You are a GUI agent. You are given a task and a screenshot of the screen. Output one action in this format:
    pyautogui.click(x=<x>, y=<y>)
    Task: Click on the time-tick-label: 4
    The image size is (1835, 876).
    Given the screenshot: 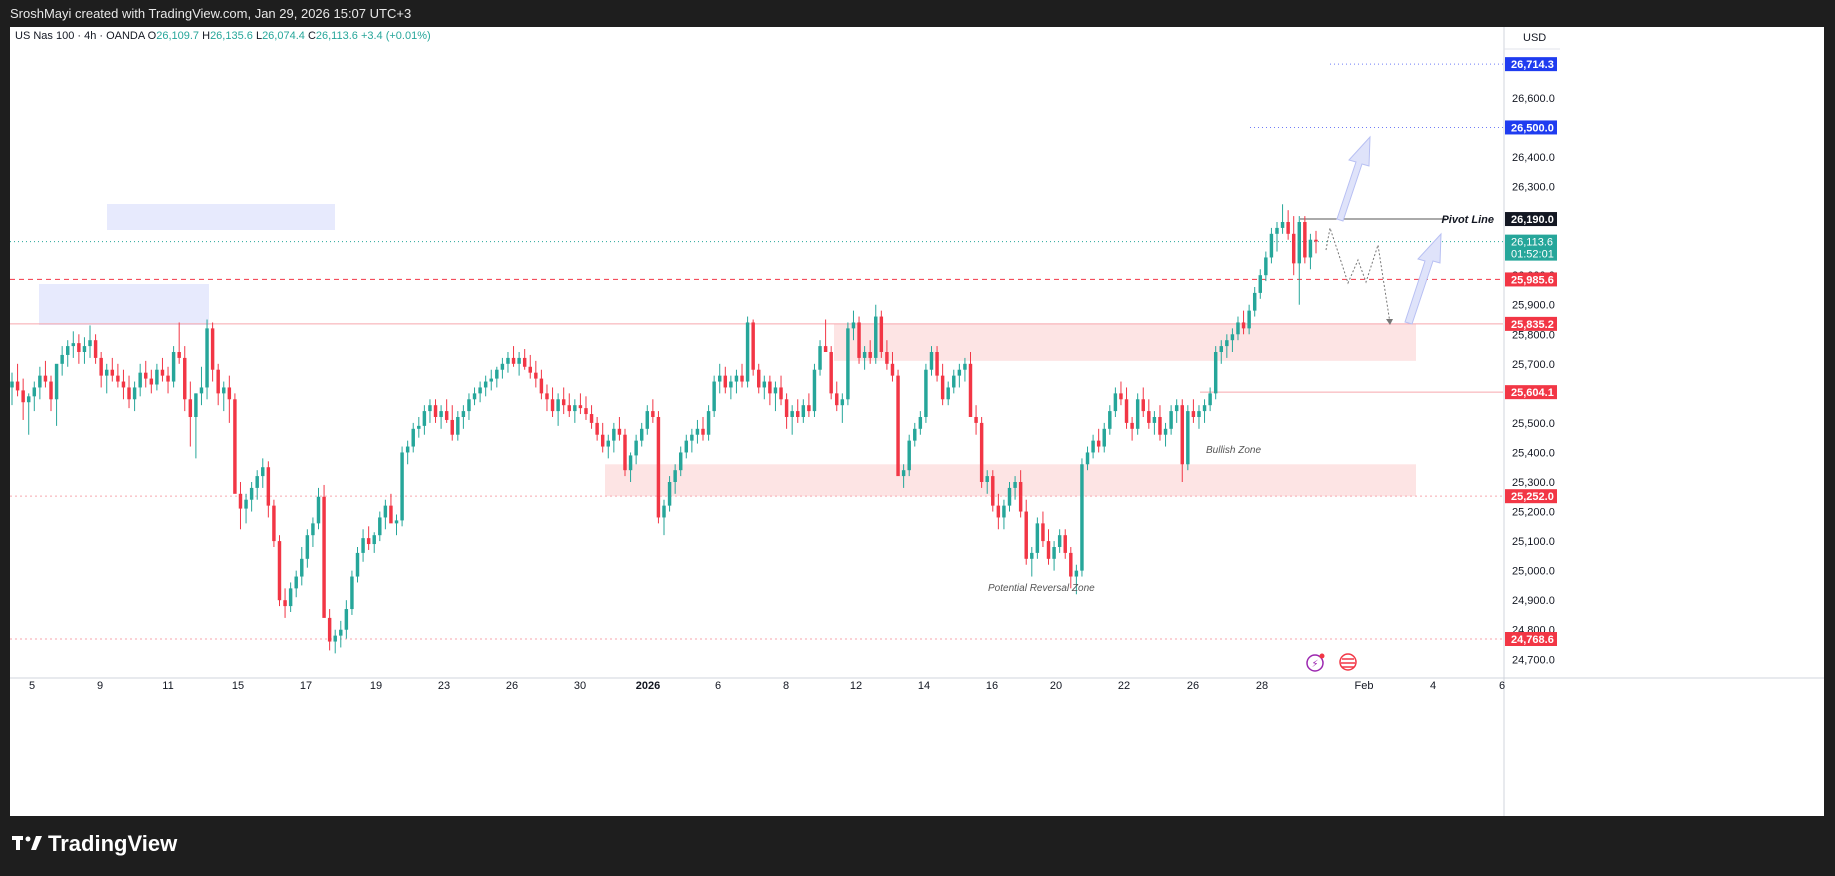 What is the action you would take?
    pyautogui.click(x=1433, y=686)
    